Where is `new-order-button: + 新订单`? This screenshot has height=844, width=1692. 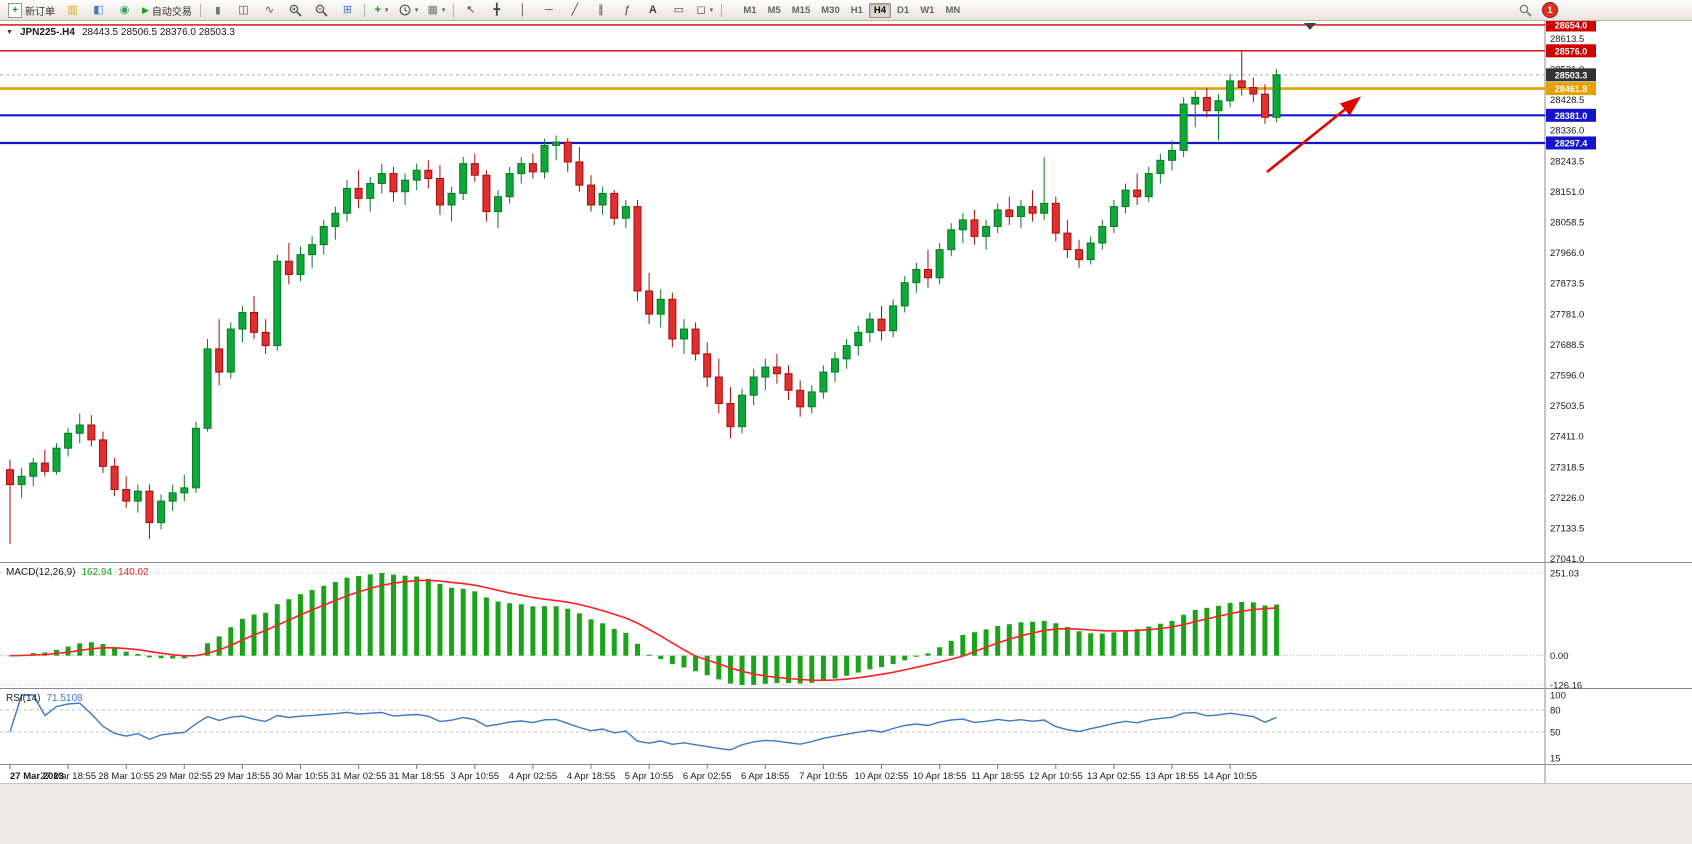
new-order-button: + 新订单 is located at coordinates (31, 10).